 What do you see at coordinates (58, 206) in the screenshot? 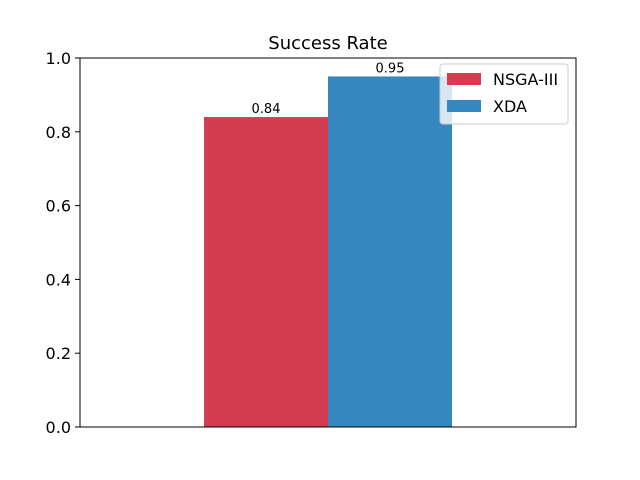
I see `y-tick-label: 0.6` at bounding box center [58, 206].